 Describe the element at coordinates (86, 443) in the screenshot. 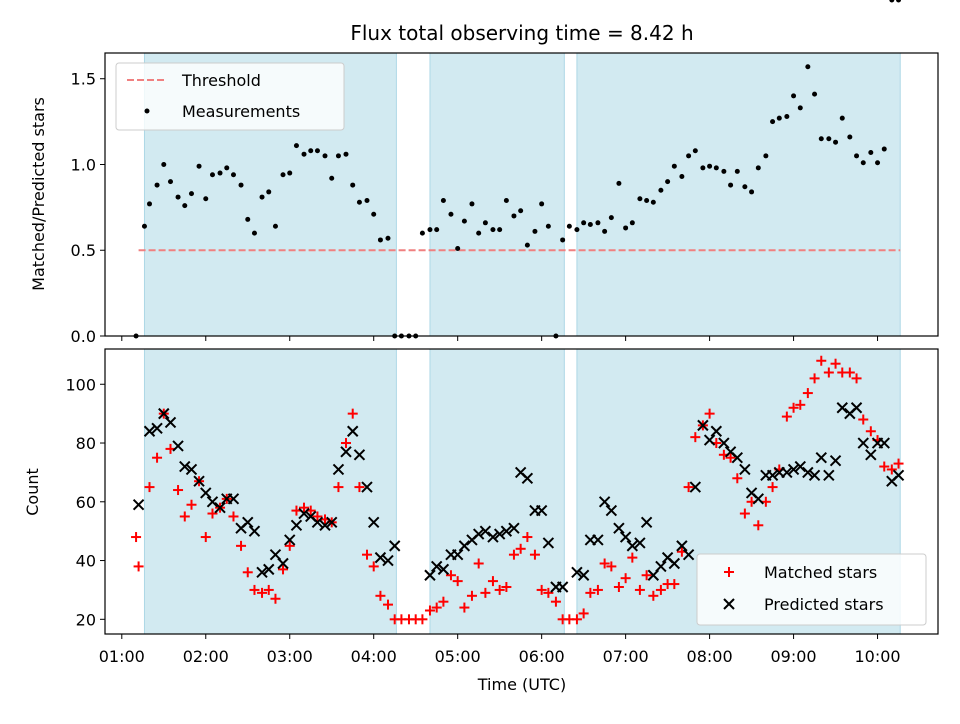

I see `bottom-y-tick-label: 80` at that location.